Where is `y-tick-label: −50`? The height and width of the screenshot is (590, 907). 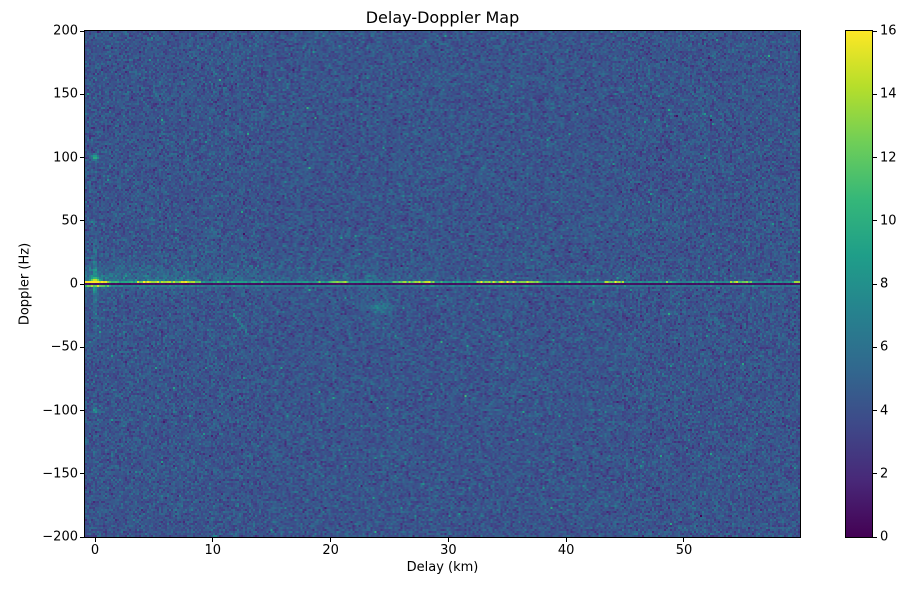 y-tick-label: −50 is located at coordinates (64, 347).